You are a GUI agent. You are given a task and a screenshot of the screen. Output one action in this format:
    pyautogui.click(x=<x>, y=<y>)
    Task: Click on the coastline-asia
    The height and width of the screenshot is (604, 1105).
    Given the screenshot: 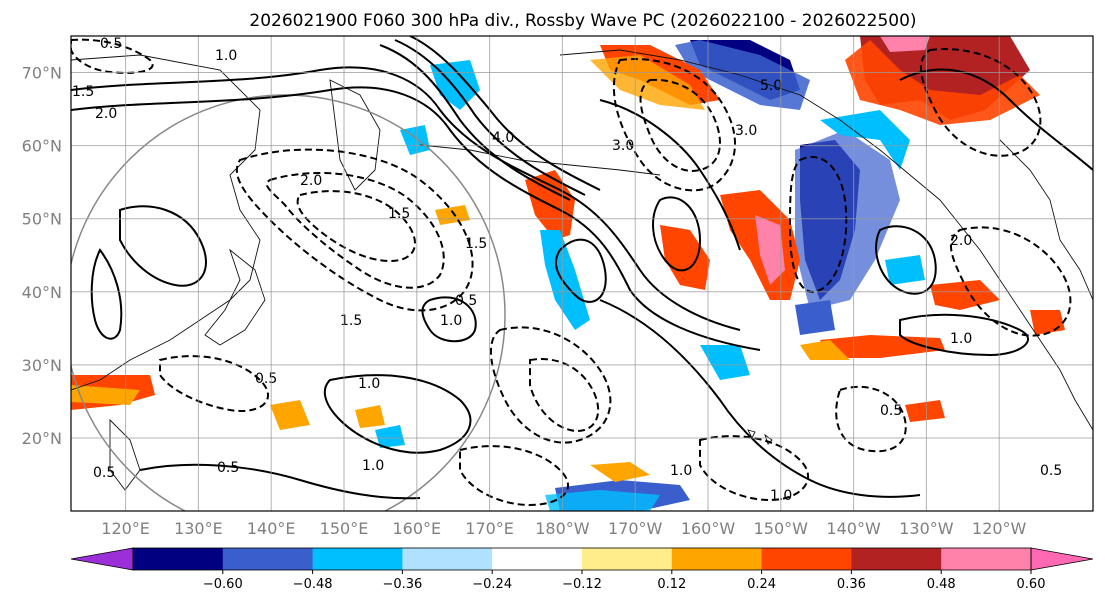 What is the action you would take?
    pyautogui.click(x=166, y=222)
    